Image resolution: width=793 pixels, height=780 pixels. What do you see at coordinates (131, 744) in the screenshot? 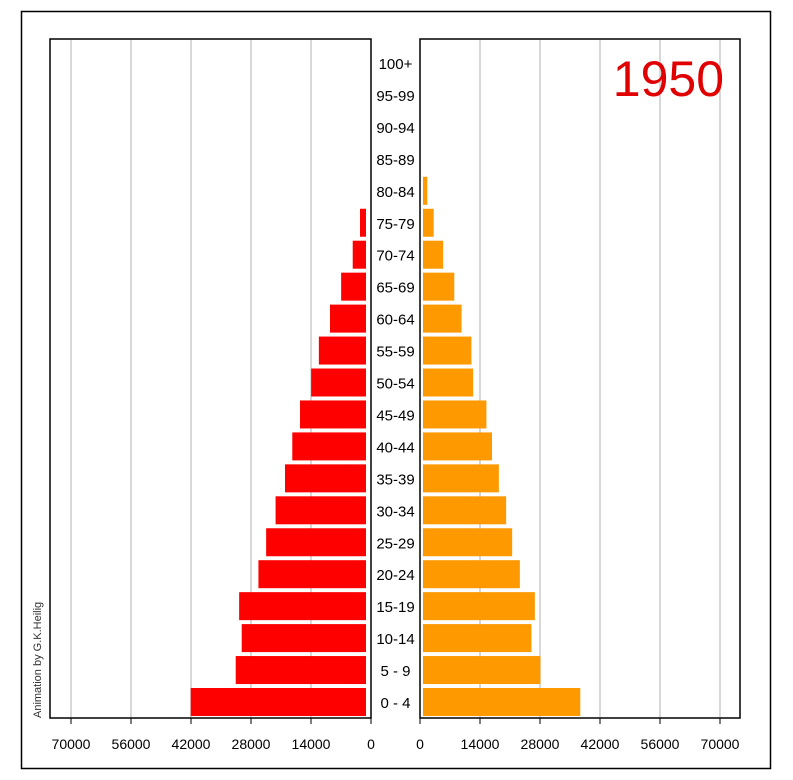
I see `left-tick-label: 56000` at bounding box center [131, 744].